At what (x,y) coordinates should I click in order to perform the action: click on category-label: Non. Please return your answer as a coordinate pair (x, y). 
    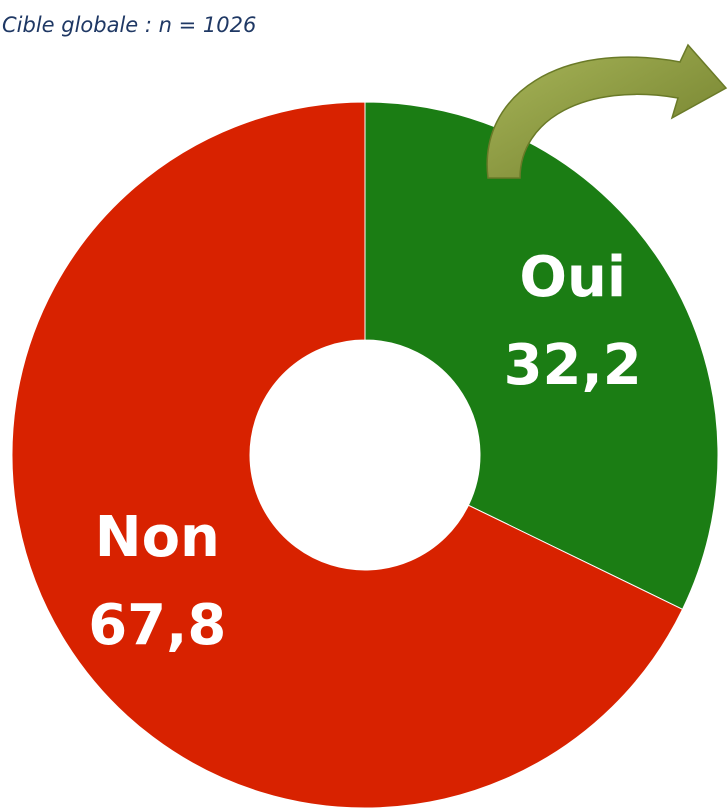
    Looking at the image, I should click on (157, 537).